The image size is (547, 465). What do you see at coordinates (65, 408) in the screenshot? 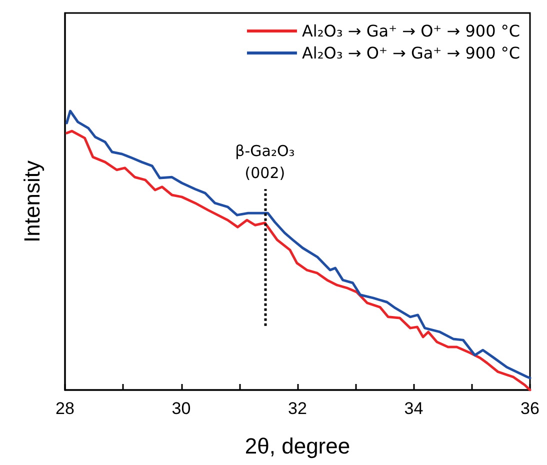
I see `x-tick-label: 28` at bounding box center [65, 408].